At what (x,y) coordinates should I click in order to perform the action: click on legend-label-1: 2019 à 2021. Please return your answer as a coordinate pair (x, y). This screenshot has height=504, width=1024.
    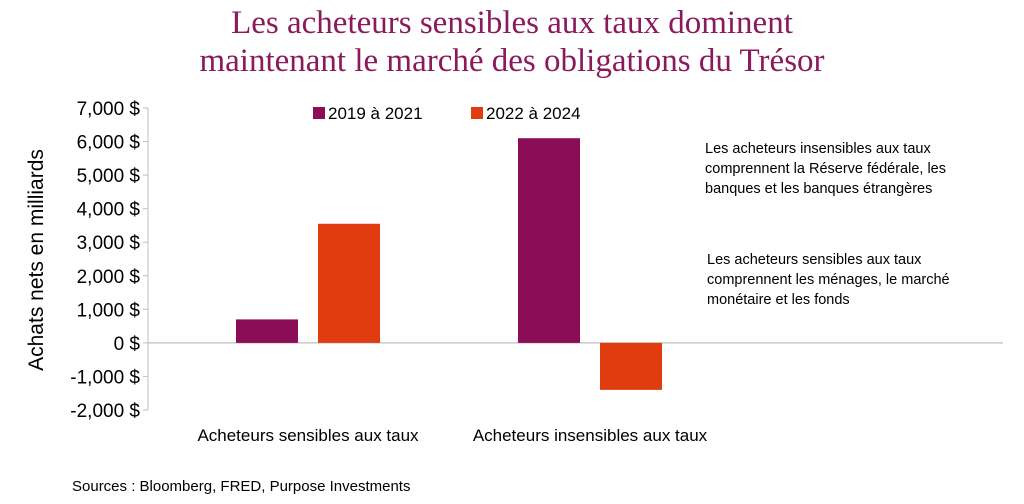
    Looking at the image, I should click on (375, 113).